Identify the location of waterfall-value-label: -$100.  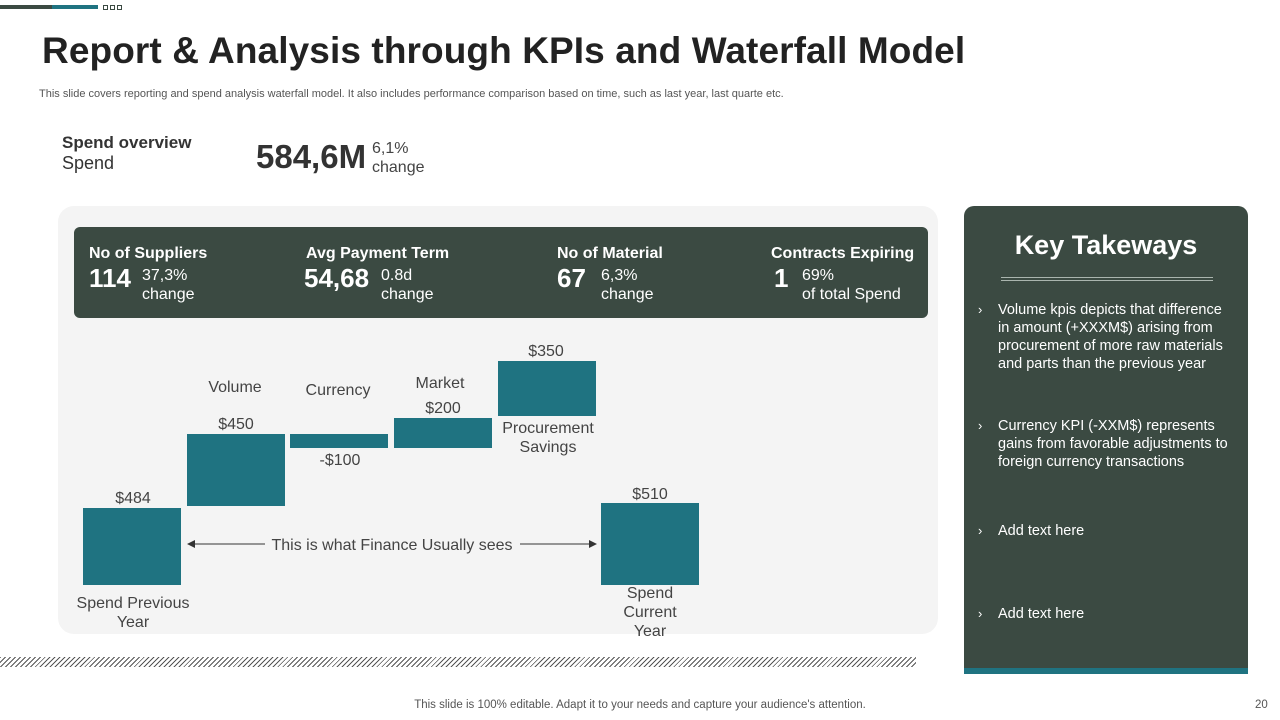
(340, 460).